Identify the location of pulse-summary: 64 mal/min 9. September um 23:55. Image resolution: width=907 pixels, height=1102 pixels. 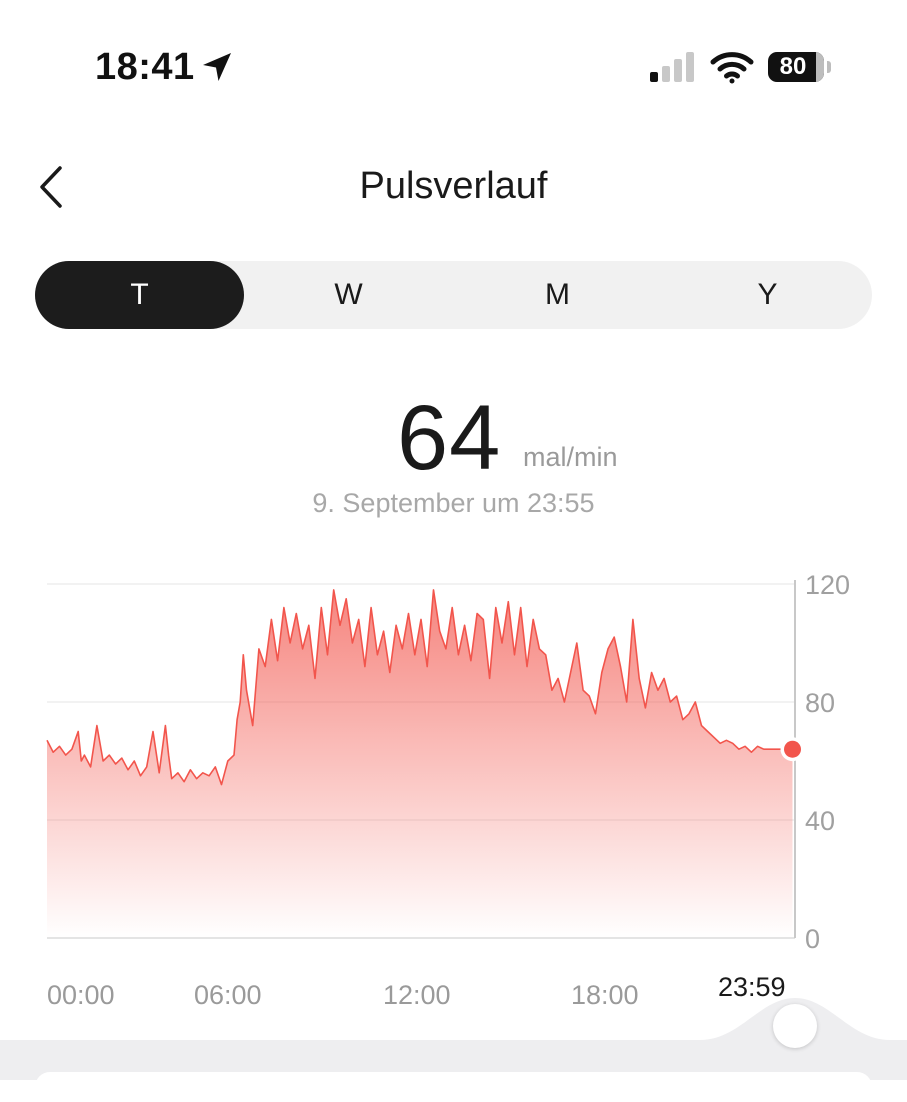
(453, 455).